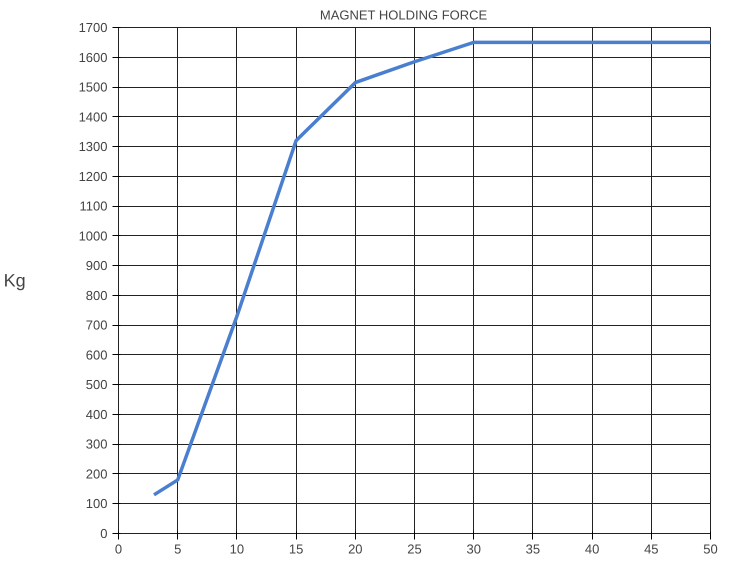 The height and width of the screenshot is (564, 738). Describe the element at coordinates (97, 414) in the screenshot. I see `y-tick-label: 400` at that location.